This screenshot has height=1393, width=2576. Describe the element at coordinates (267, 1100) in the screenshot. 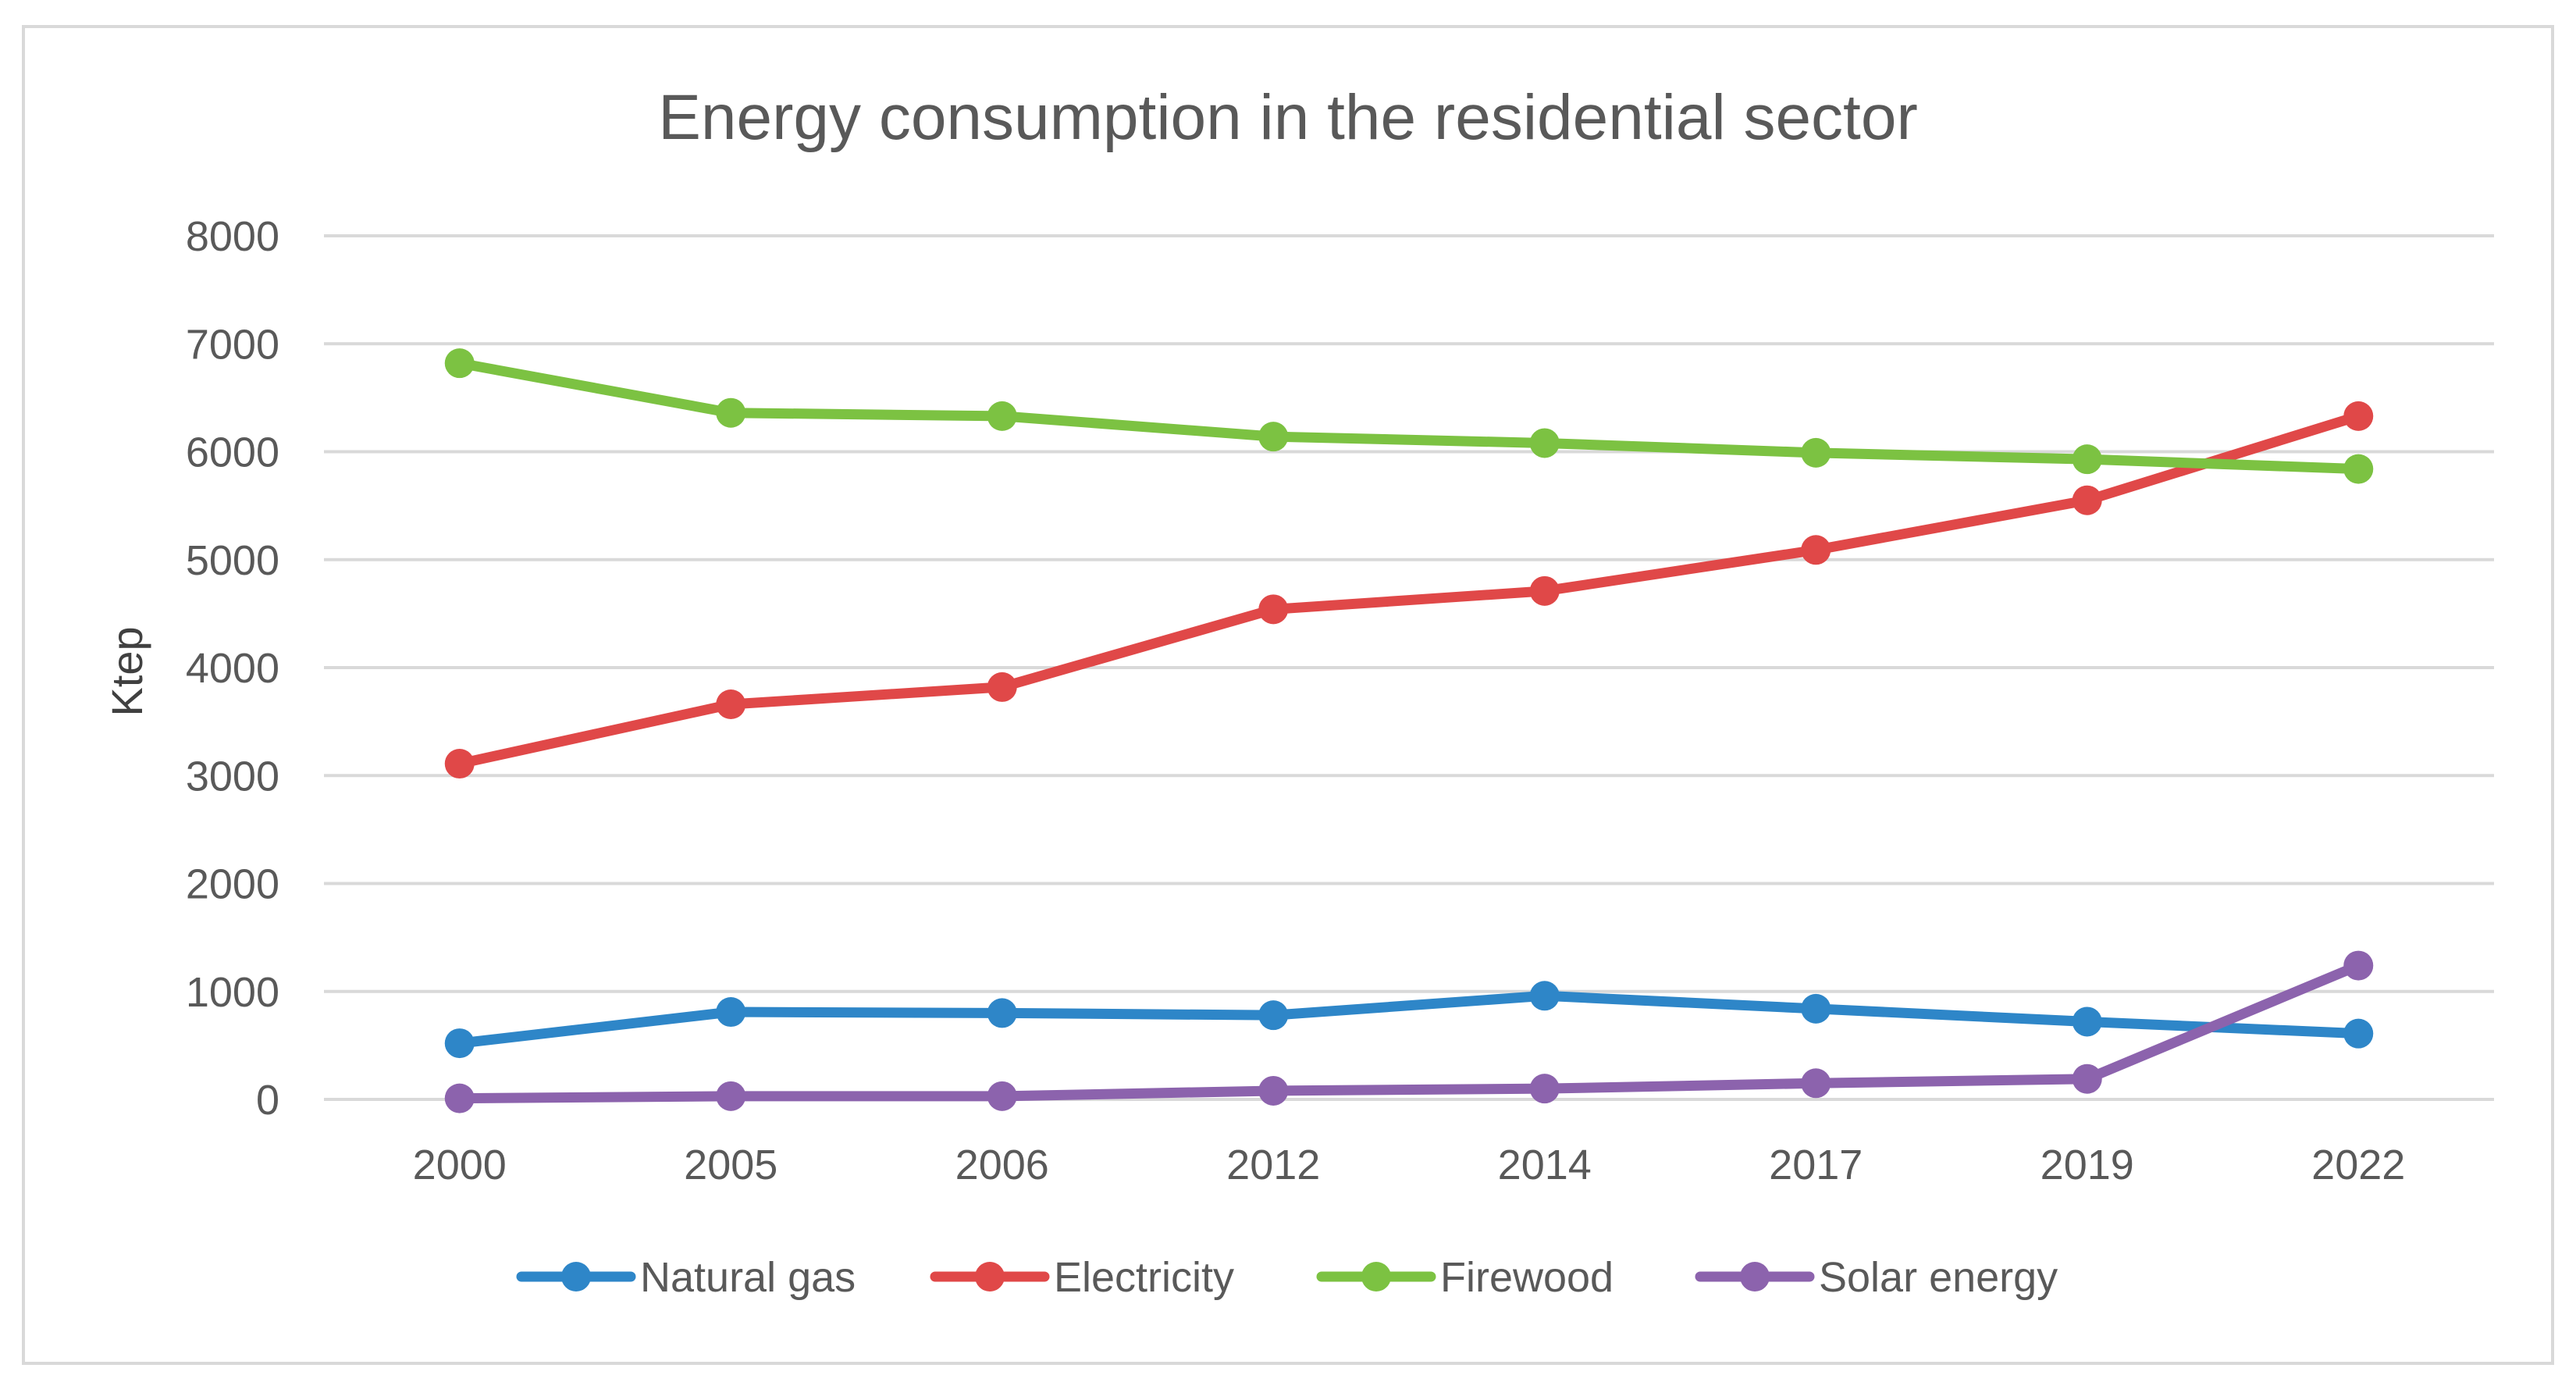

I see `y-tick-label: 0` at that location.